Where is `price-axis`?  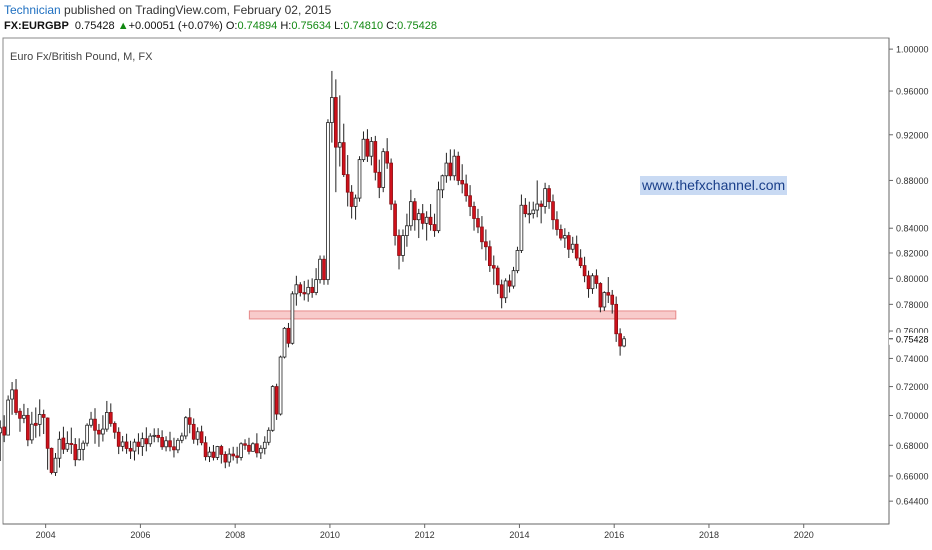 price-axis is located at coordinates (909, 281).